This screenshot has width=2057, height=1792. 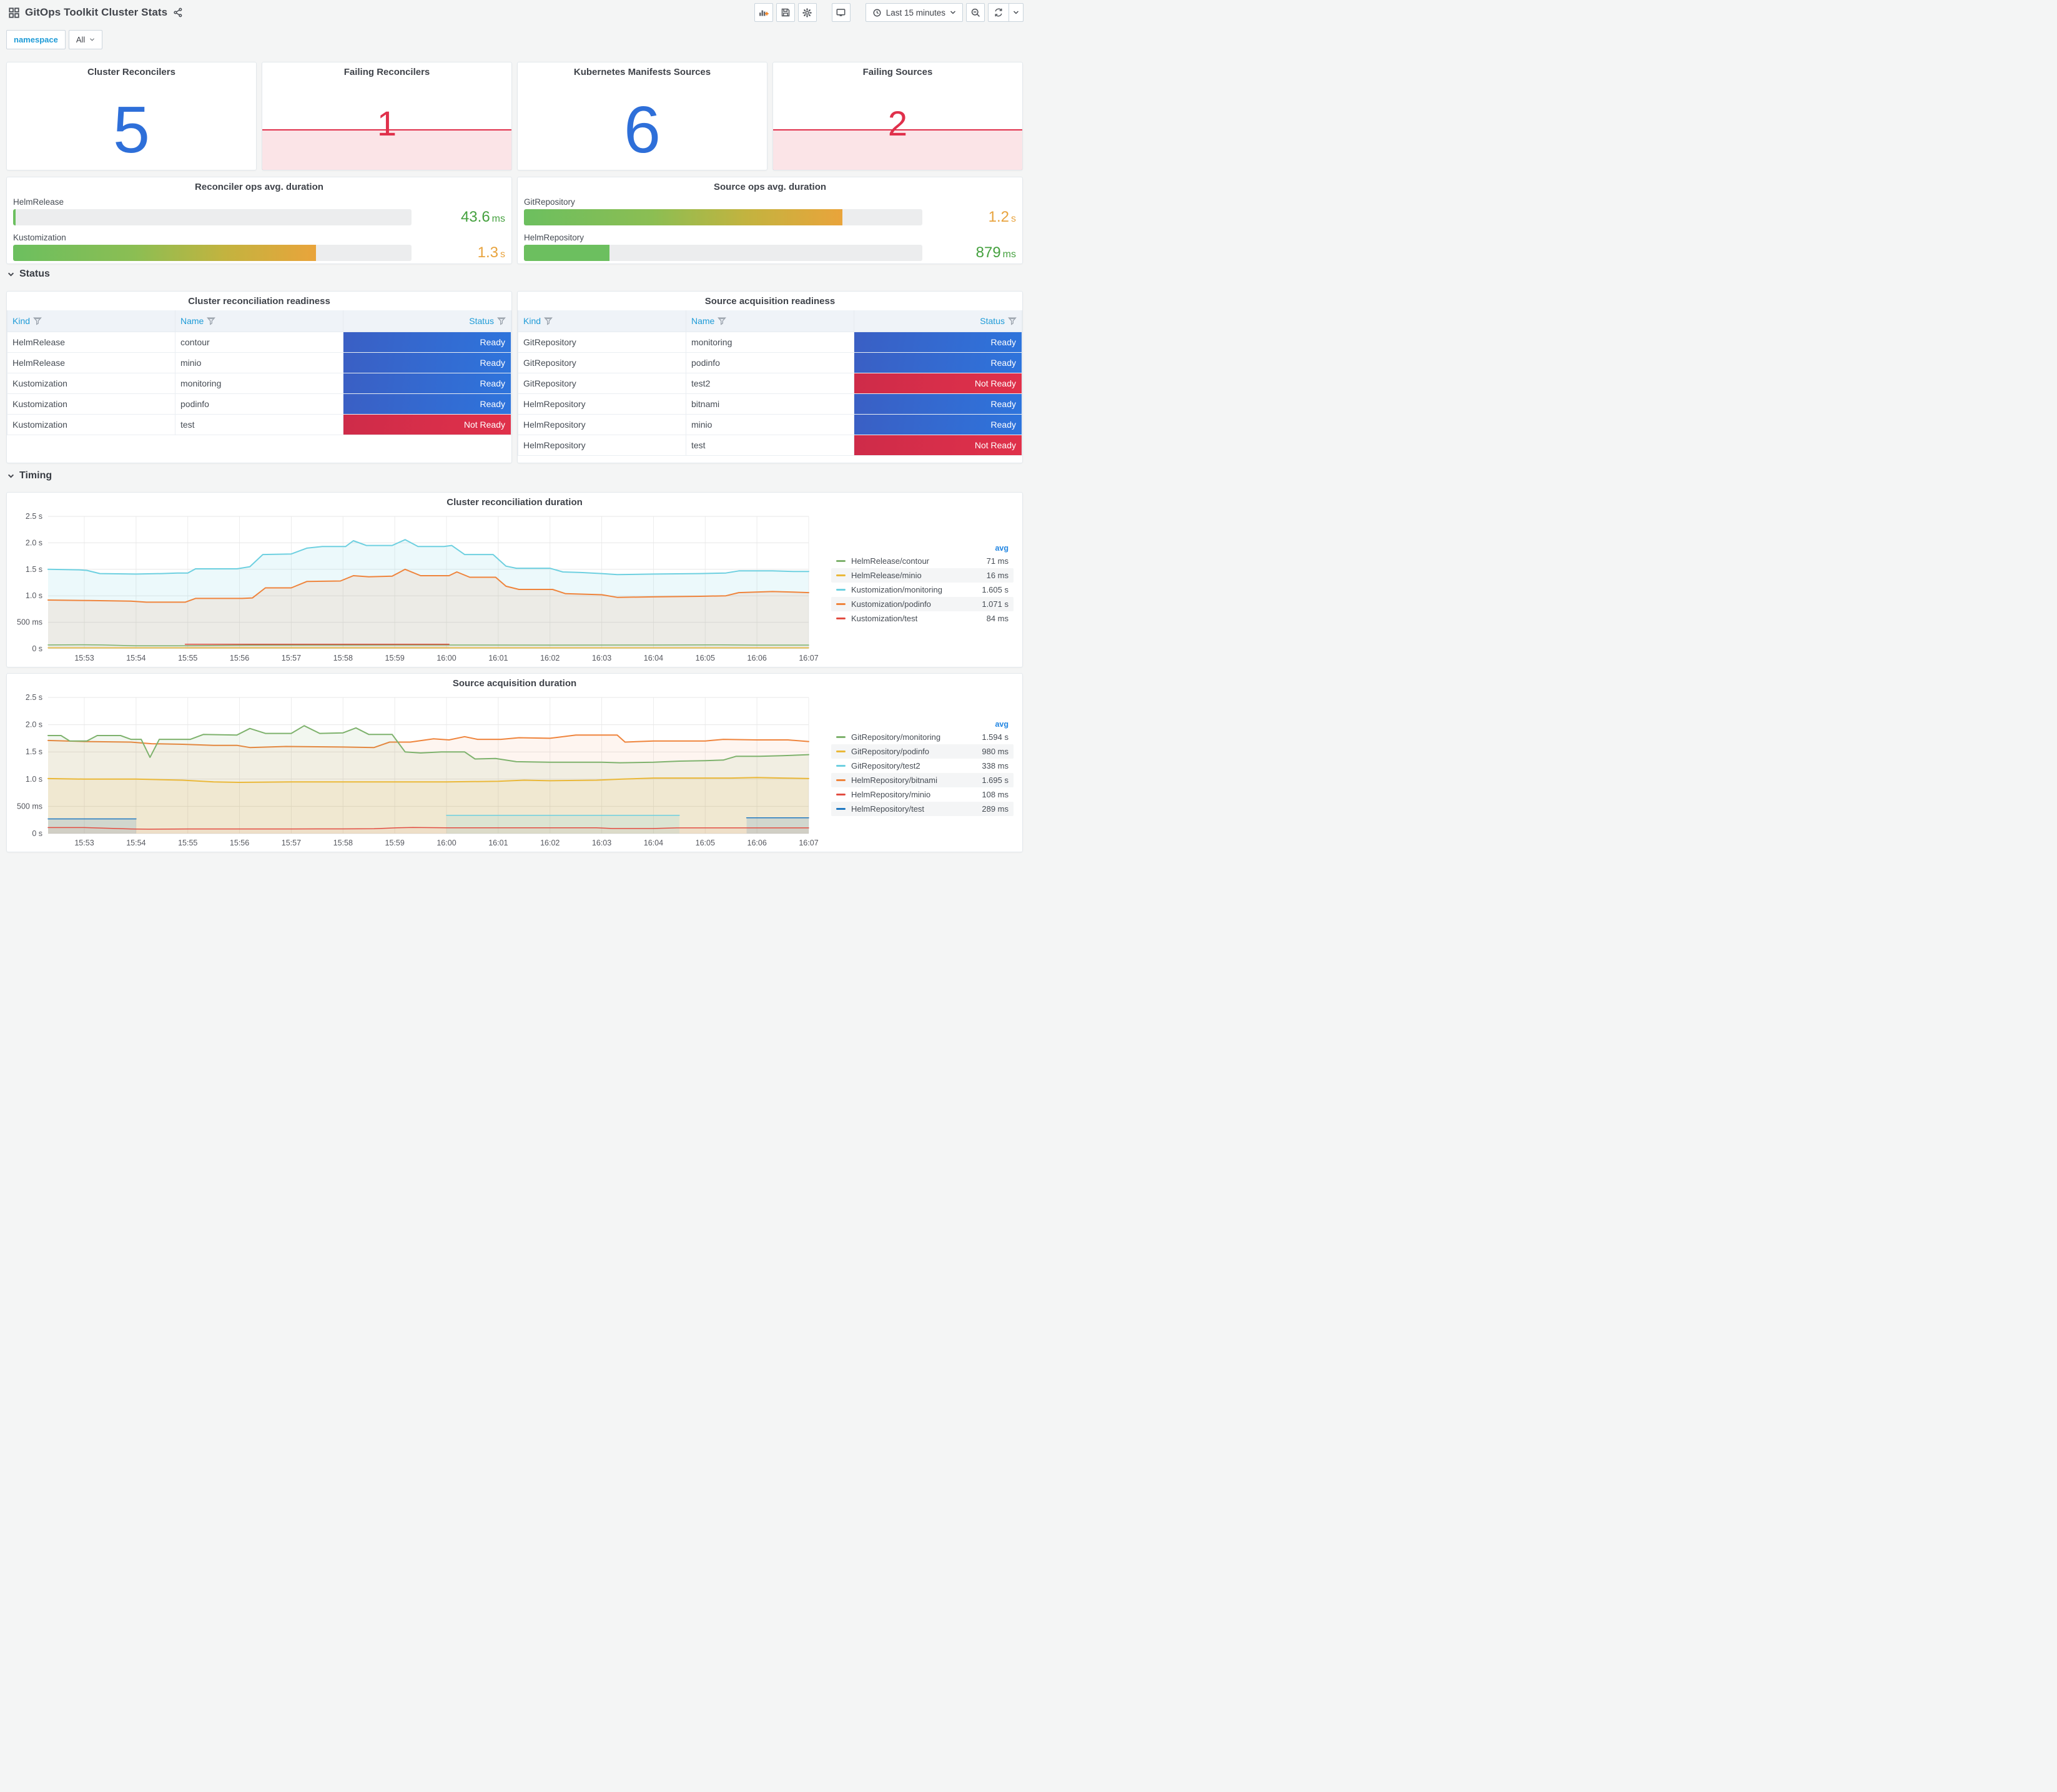 What do you see at coordinates (923, 604) in the screenshot?
I see `legend-item: Kustomization/podinfo 1.071 s` at bounding box center [923, 604].